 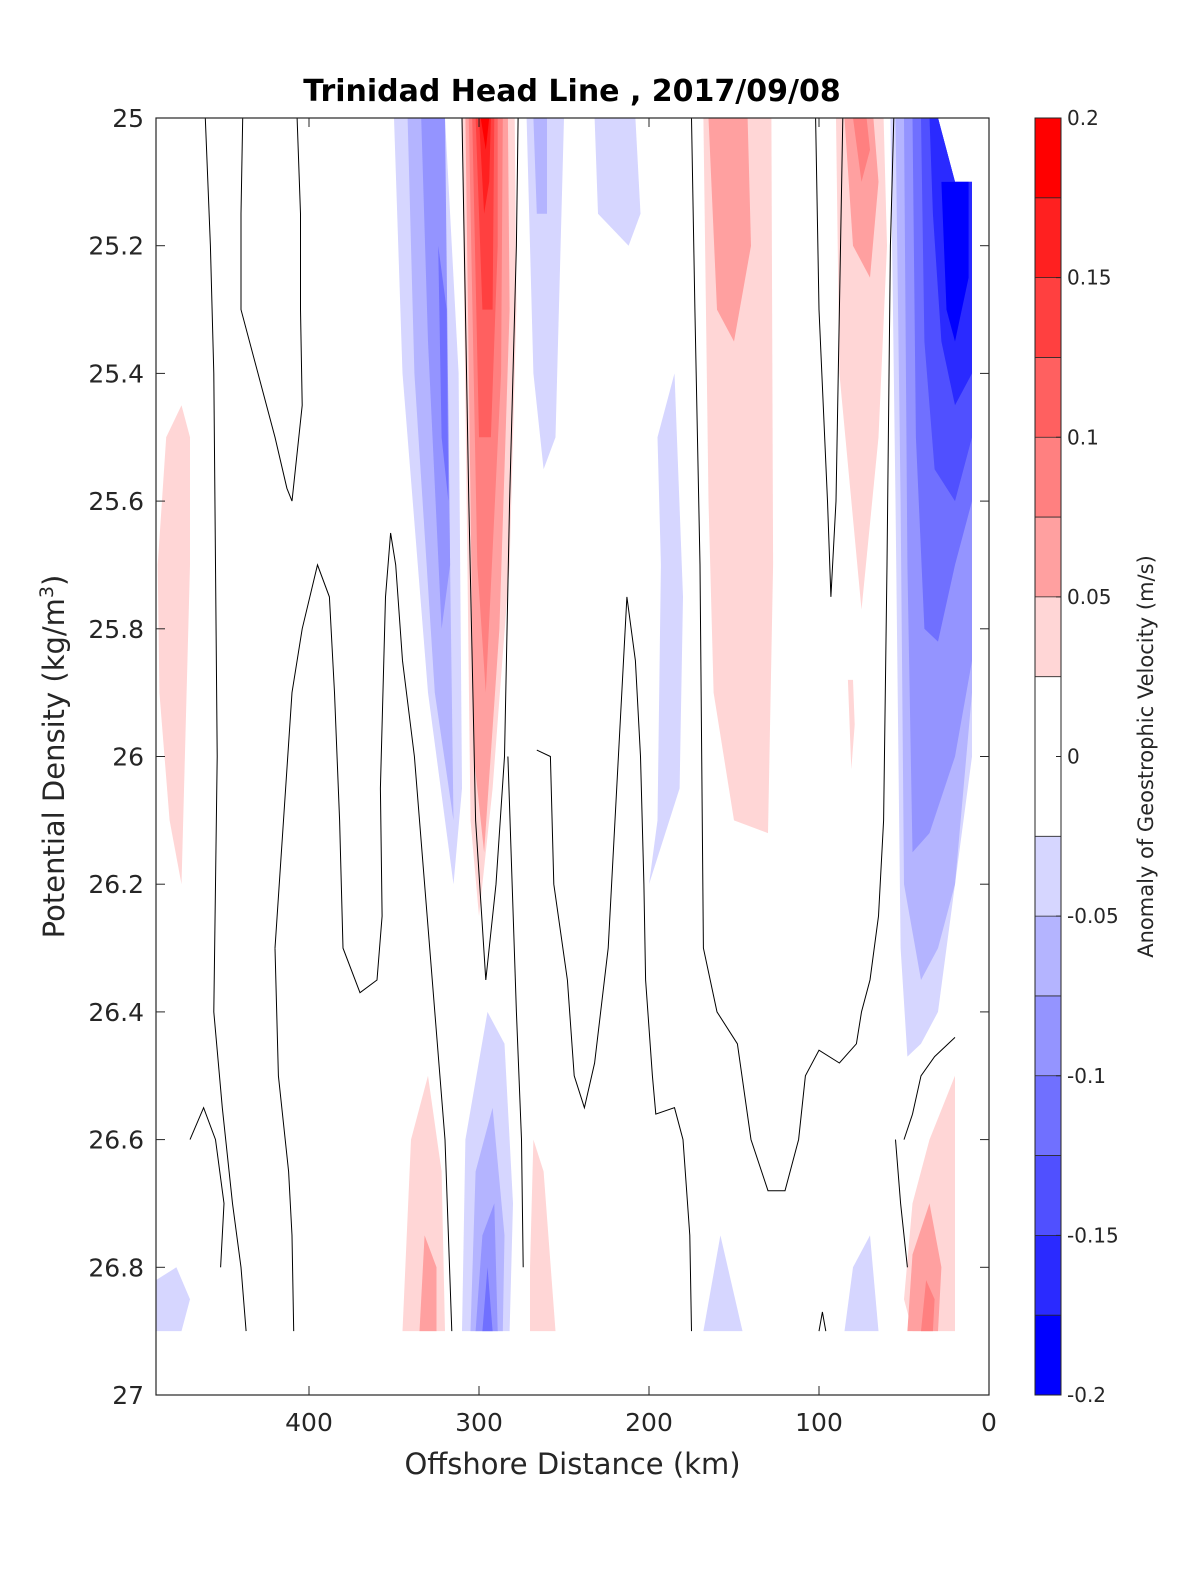 I want to click on y-axis-label-main: Potential Density (kg/m, so click(x=54, y=768).